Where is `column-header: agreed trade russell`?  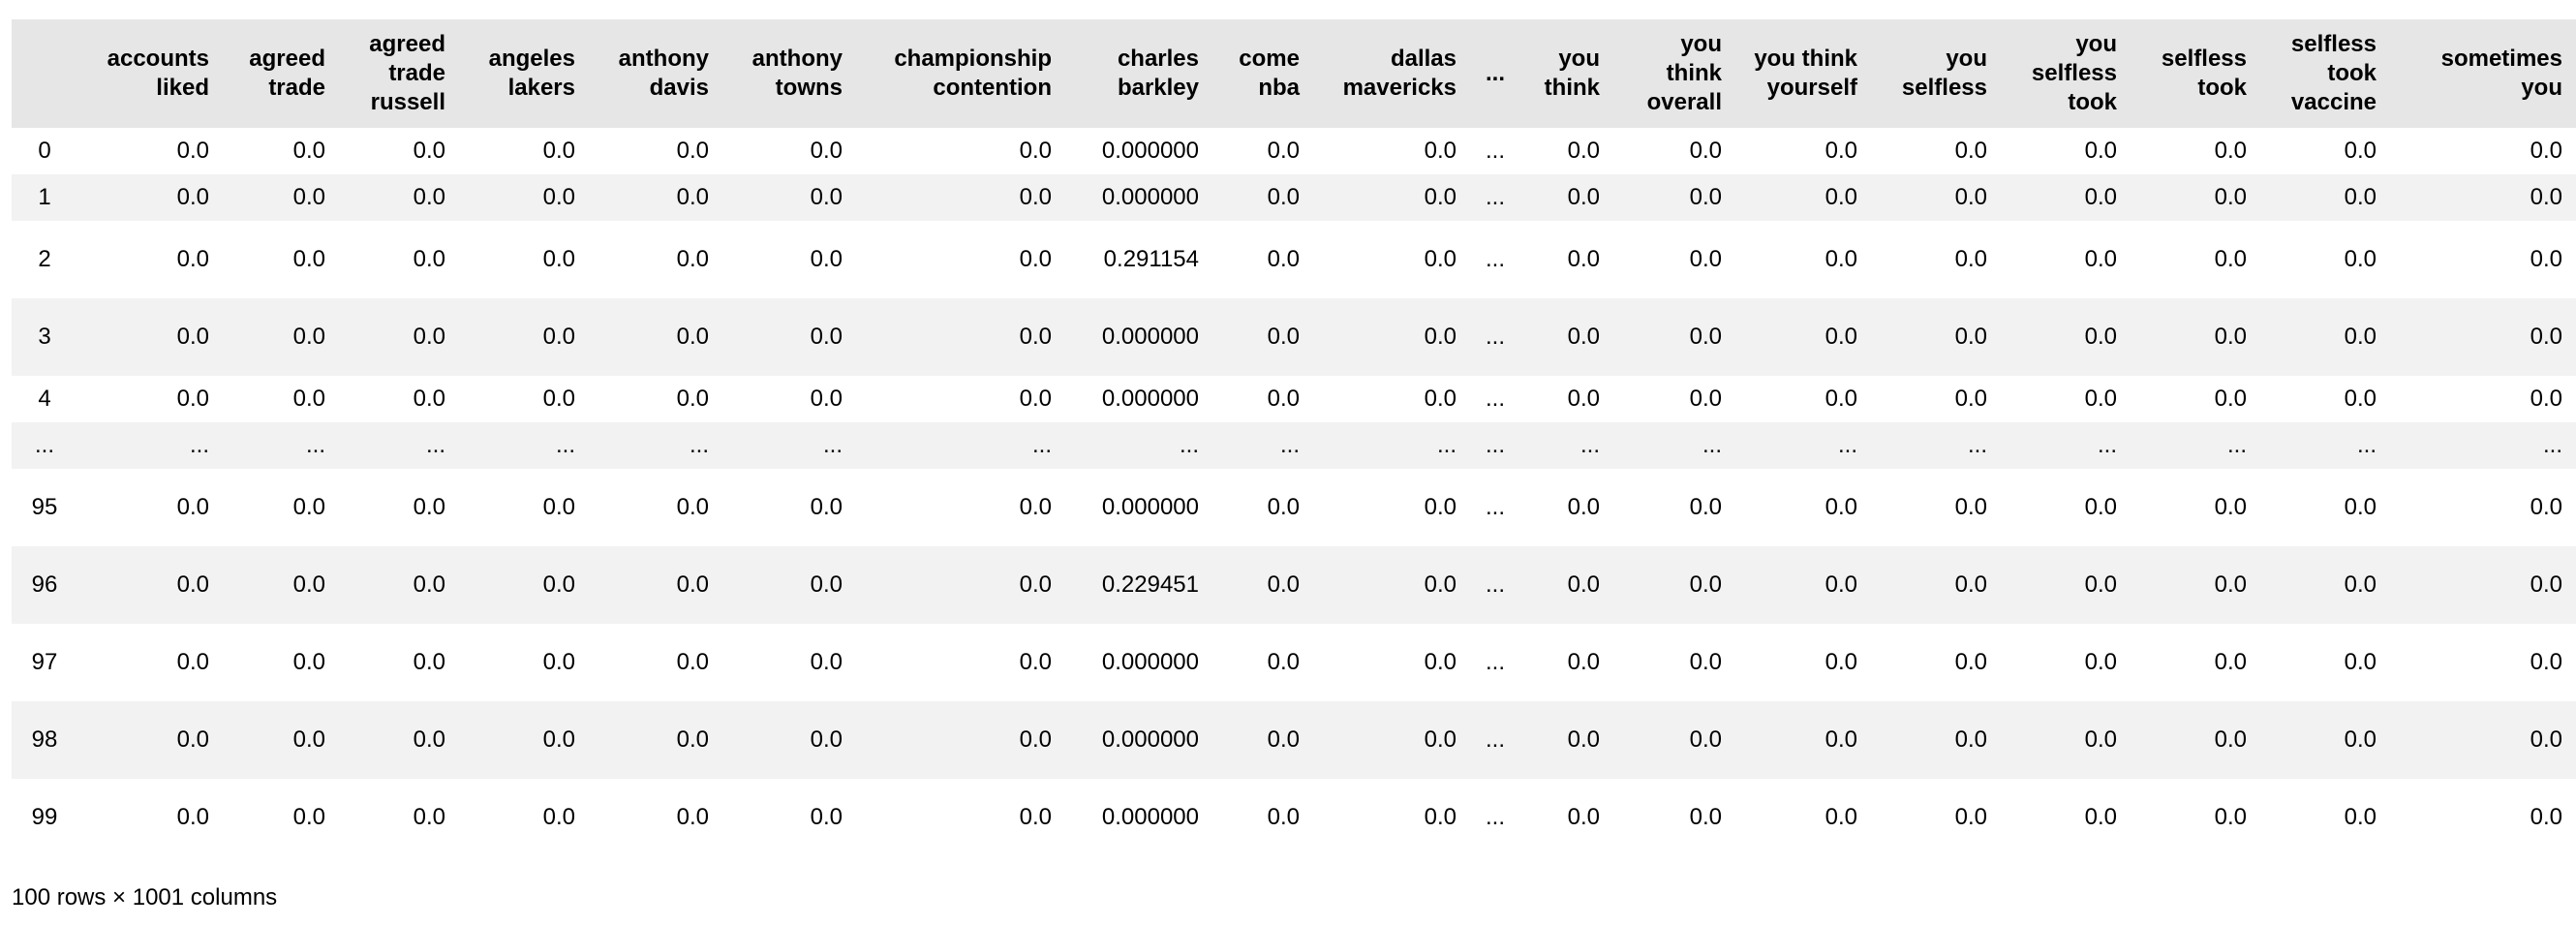 column-header: agreed trade russell is located at coordinates (407, 73).